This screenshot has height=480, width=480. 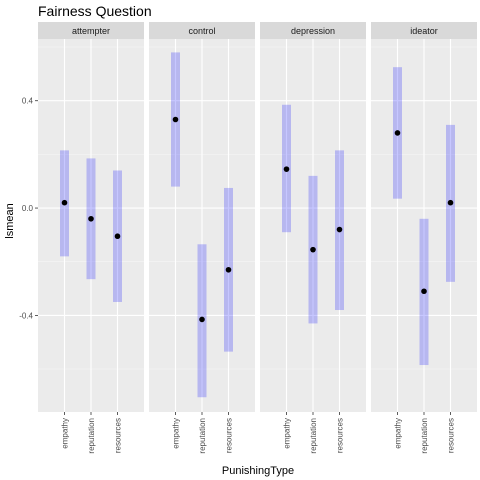 I want to click on strip-label: depression, so click(x=313, y=31).